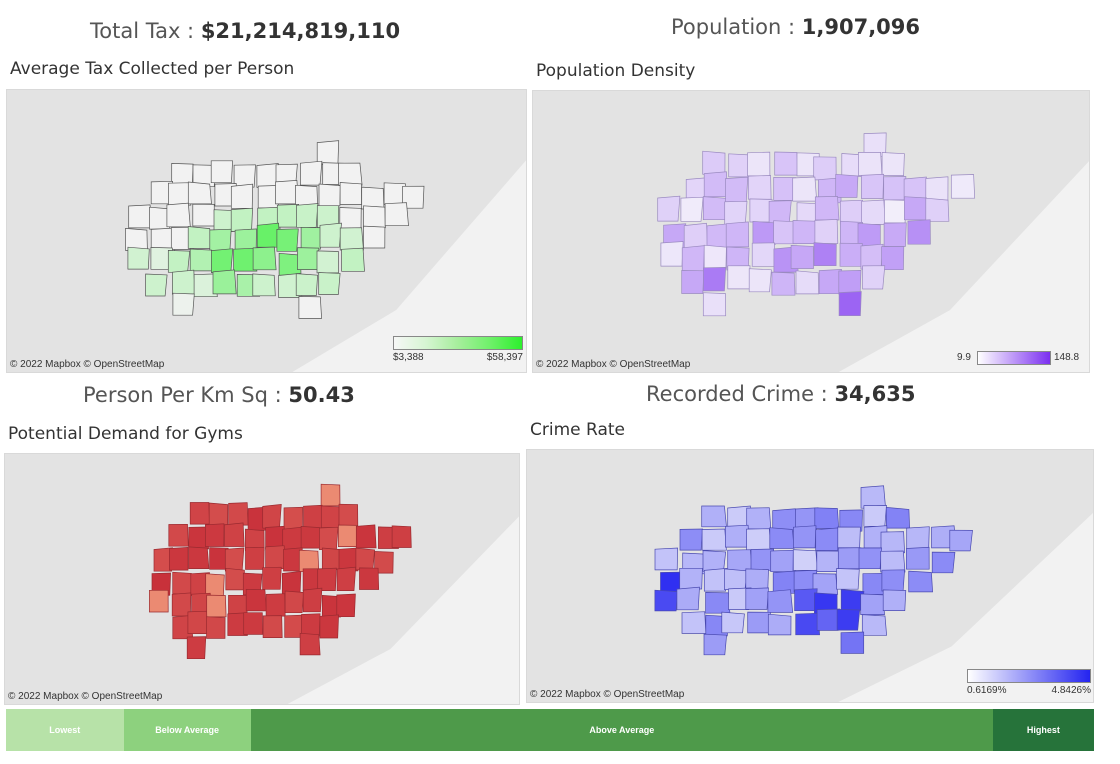 The image size is (1120, 764). What do you see at coordinates (1043, 730) in the screenshot?
I see `category-legend-item: Highest` at bounding box center [1043, 730].